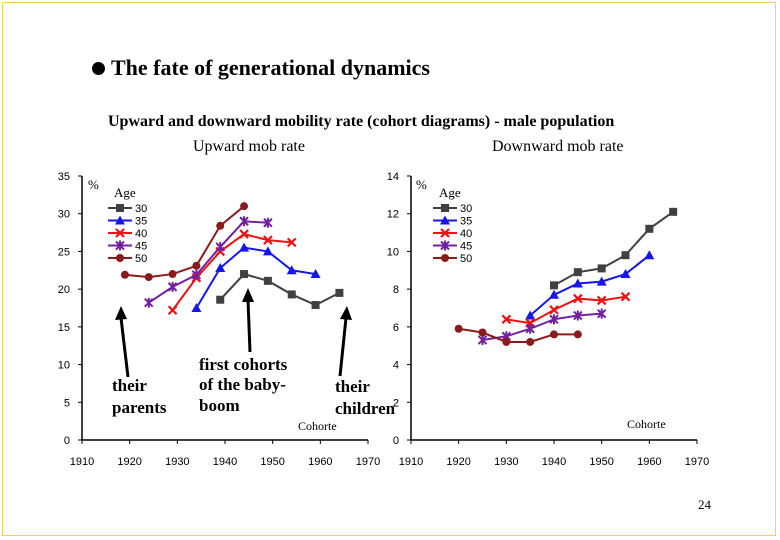 The width and height of the screenshot is (780, 540). I want to click on arrow-children-head, so click(346, 313).